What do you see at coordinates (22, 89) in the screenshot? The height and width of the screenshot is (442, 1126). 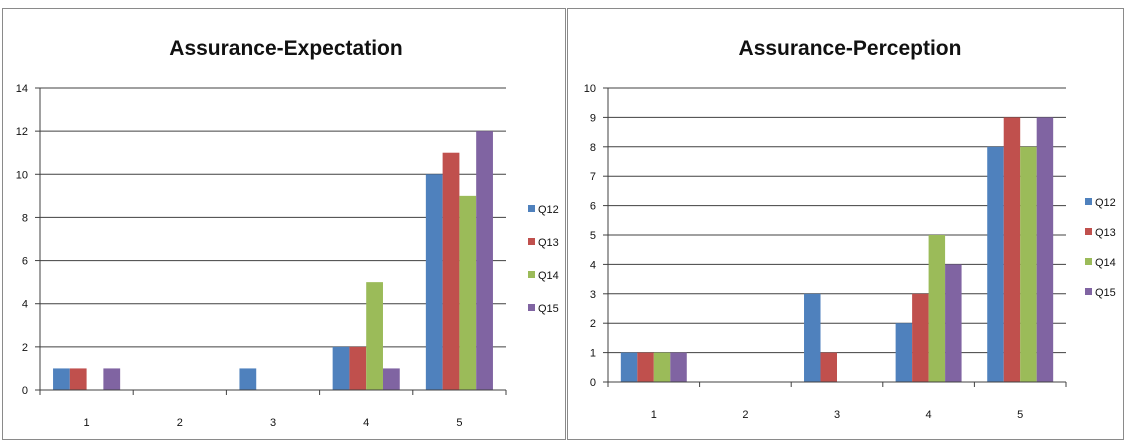 I see `y-tick-label: 14` at bounding box center [22, 89].